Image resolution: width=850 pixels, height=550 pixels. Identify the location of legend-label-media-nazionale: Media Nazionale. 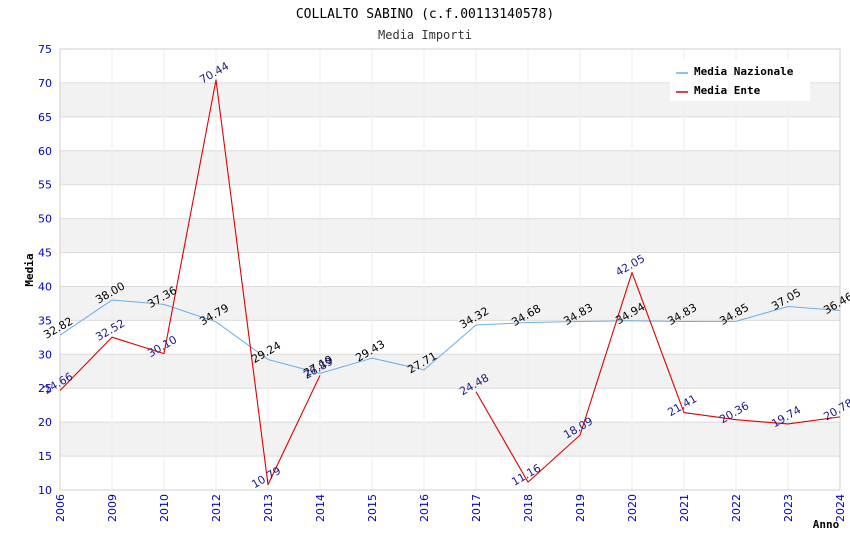
(744, 71).